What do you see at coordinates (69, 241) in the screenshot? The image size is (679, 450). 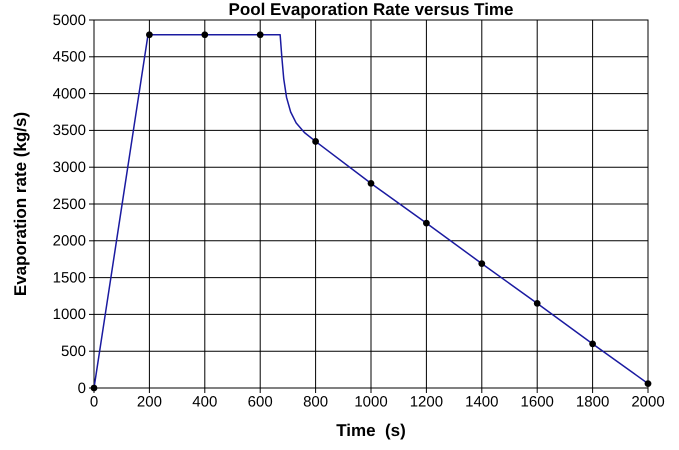 I see `y-tick-label: 2000` at bounding box center [69, 241].